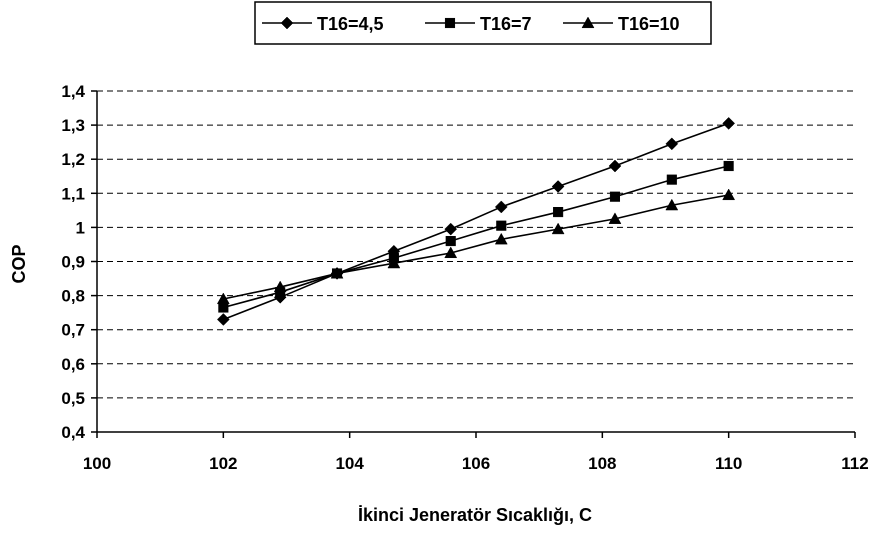 Image resolution: width=887 pixels, height=535 pixels. I want to click on legend-entry: T16=10, so click(621, 24).